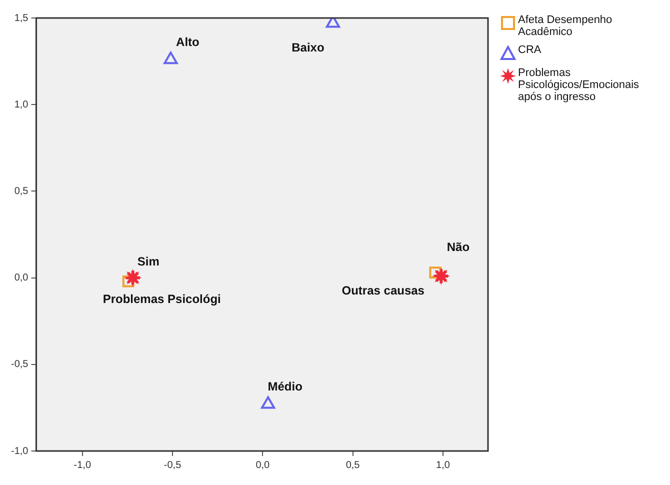 This screenshot has height=485, width=670. Describe the element at coordinates (566, 26) in the screenshot. I see `legend-label: Afeta Desempenho Acadêmico` at that location.